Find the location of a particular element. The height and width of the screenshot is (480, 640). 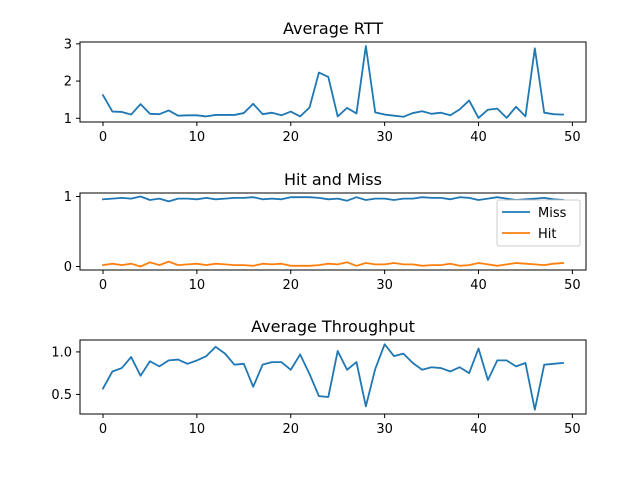

legend-label: Hit is located at coordinates (547, 234).